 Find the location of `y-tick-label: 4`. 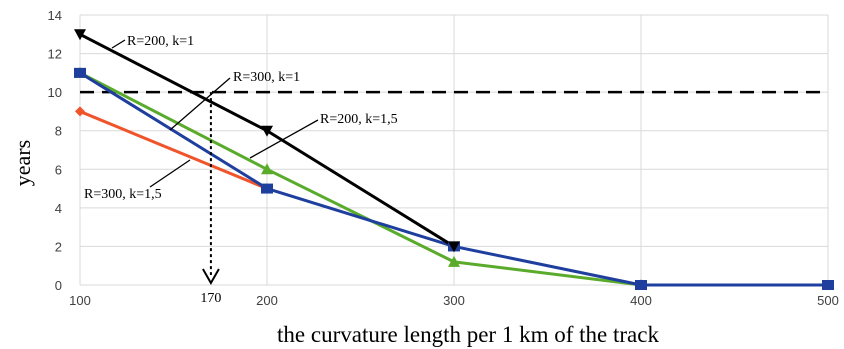

y-tick-label: 4 is located at coordinates (58, 208).